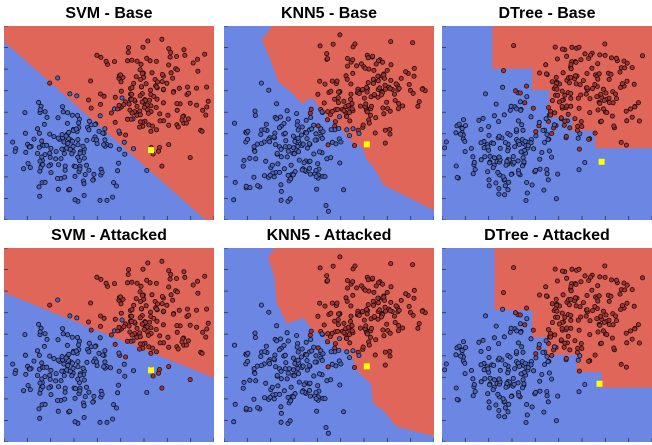  What do you see at coordinates (109, 313) in the screenshot?
I see `decision-region-class-b` at bounding box center [109, 313].